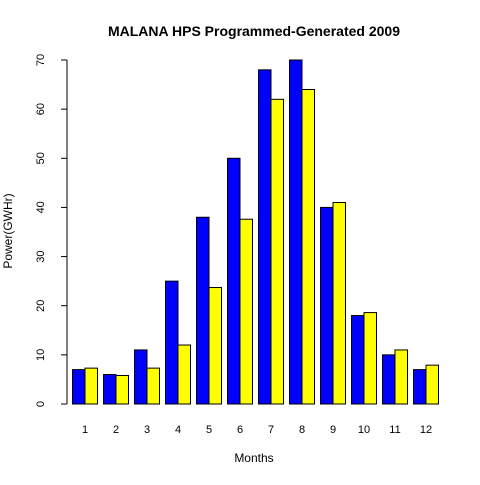  Describe the element at coordinates (254, 31) in the screenshot. I see `chart-title: MALANA HPS Programmed-Generated 2009` at that location.